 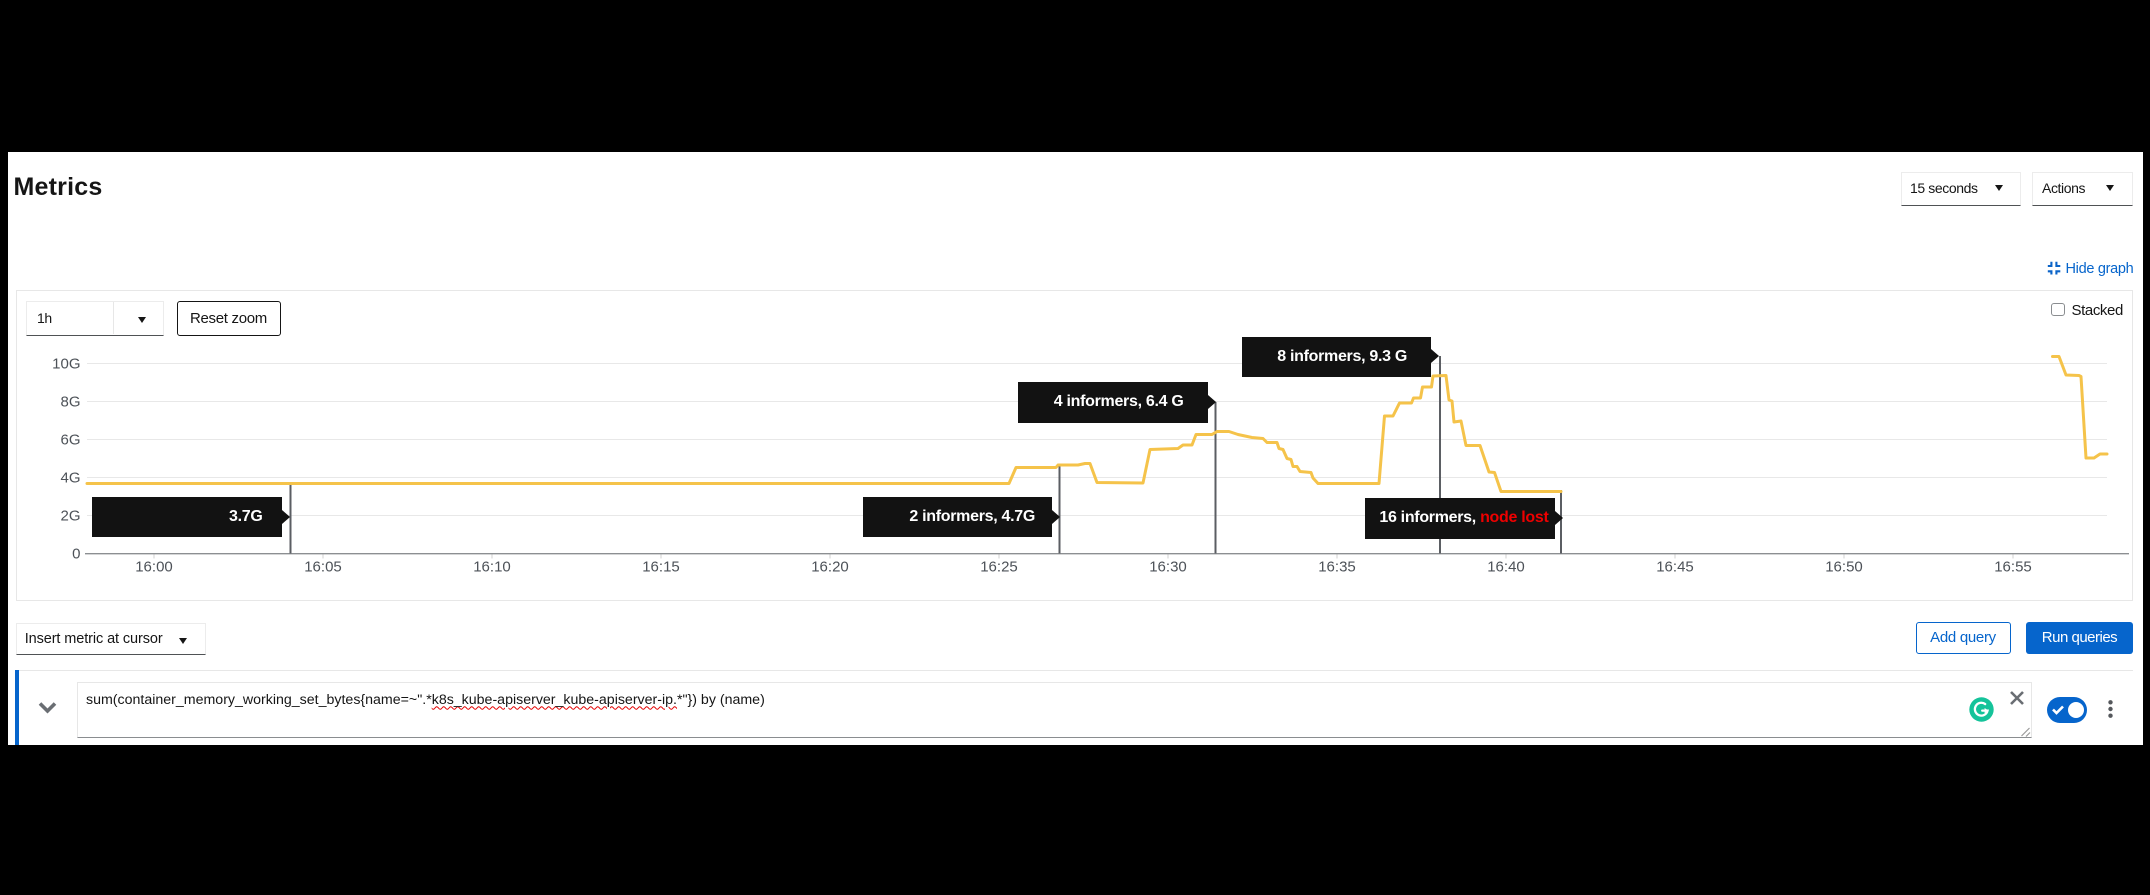 What do you see at coordinates (66, 364) in the screenshot?
I see `svg-text: 10G` at bounding box center [66, 364].